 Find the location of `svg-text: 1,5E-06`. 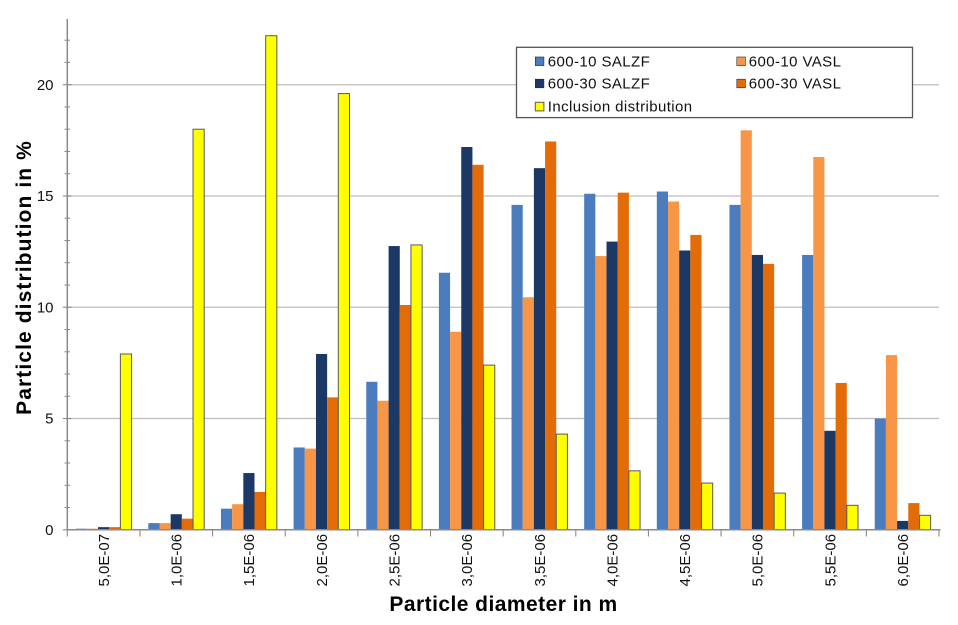

svg-text: 1,5E-06 is located at coordinates (249, 560).